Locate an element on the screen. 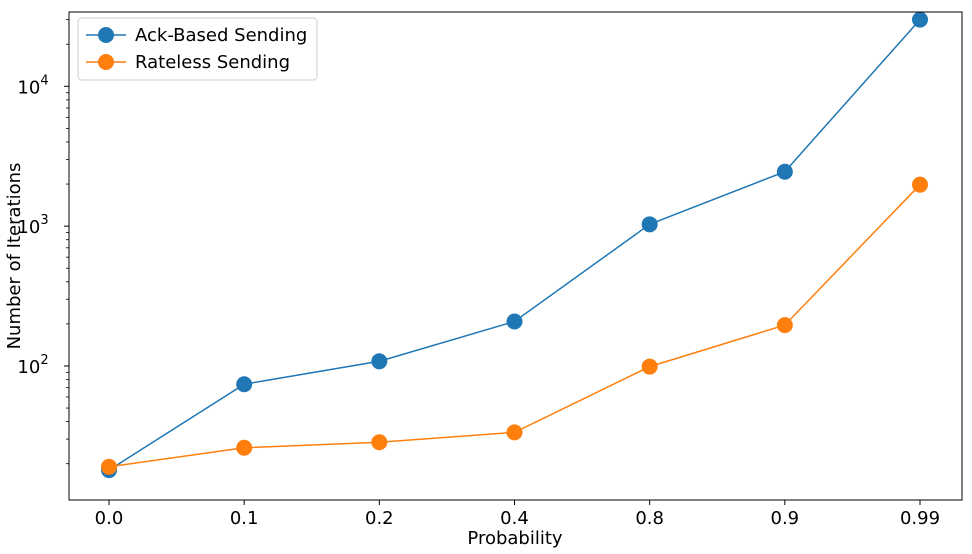 The image size is (972, 554). x-tick-label: 0.2 is located at coordinates (379, 518).